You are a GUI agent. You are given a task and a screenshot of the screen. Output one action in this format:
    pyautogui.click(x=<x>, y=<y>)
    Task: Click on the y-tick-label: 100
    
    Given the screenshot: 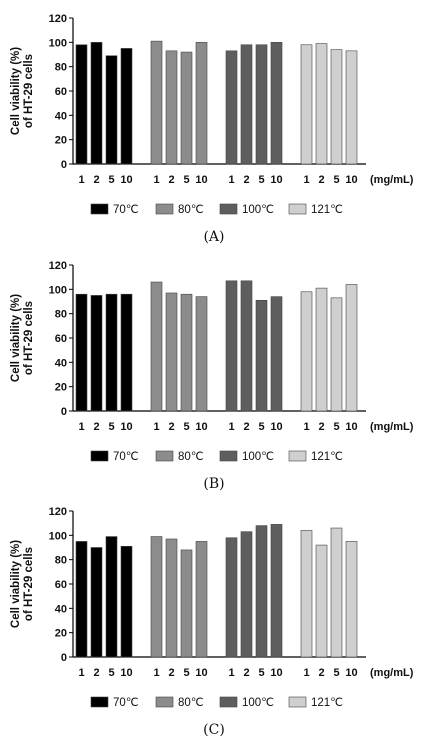 What is the action you would take?
    pyautogui.click(x=58, y=43)
    